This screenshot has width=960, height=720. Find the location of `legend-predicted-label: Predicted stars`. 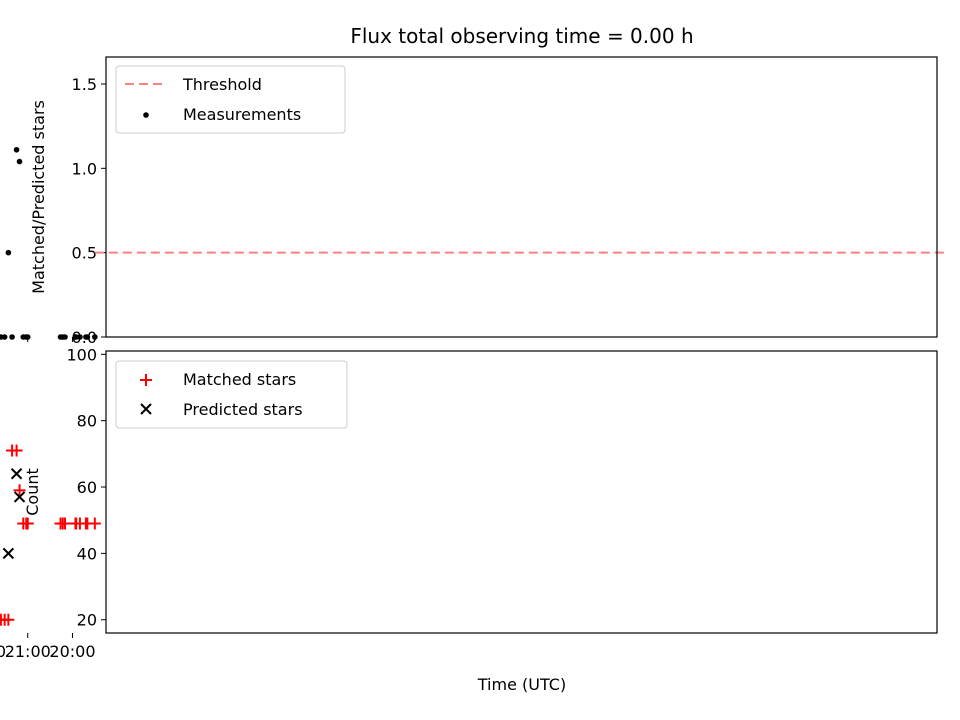

legend-predicted-label: Predicted stars is located at coordinates (243, 409).